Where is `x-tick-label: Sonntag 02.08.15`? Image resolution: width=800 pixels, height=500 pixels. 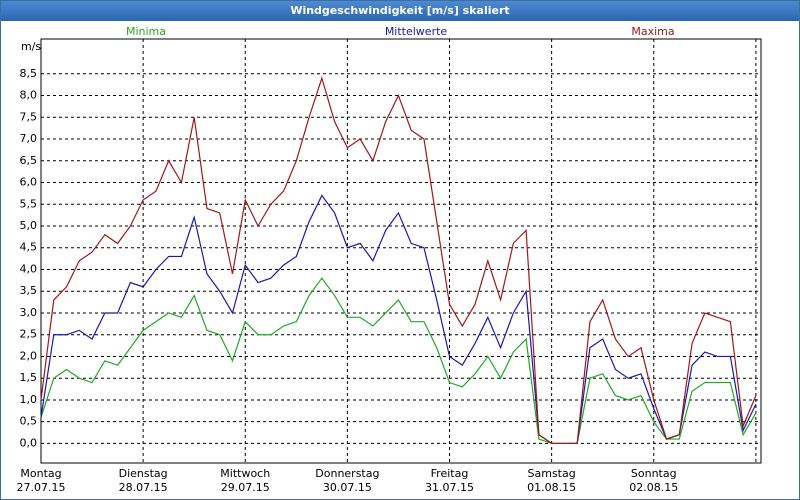 x-tick-label: Sonntag 02.08.15 is located at coordinates (654, 480).